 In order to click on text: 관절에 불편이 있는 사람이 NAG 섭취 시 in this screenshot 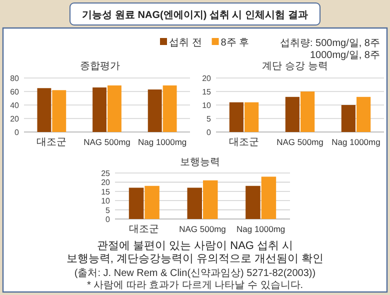, I will do `click(195, 246)`.